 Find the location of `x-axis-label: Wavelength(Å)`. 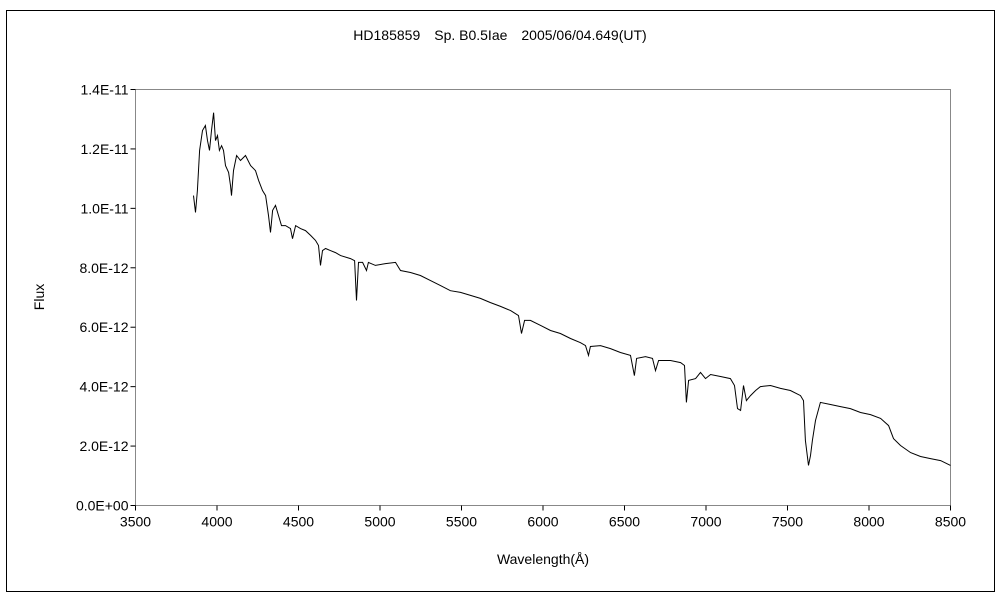

x-axis-label: Wavelength(Å) is located at coordinates (543, 559).